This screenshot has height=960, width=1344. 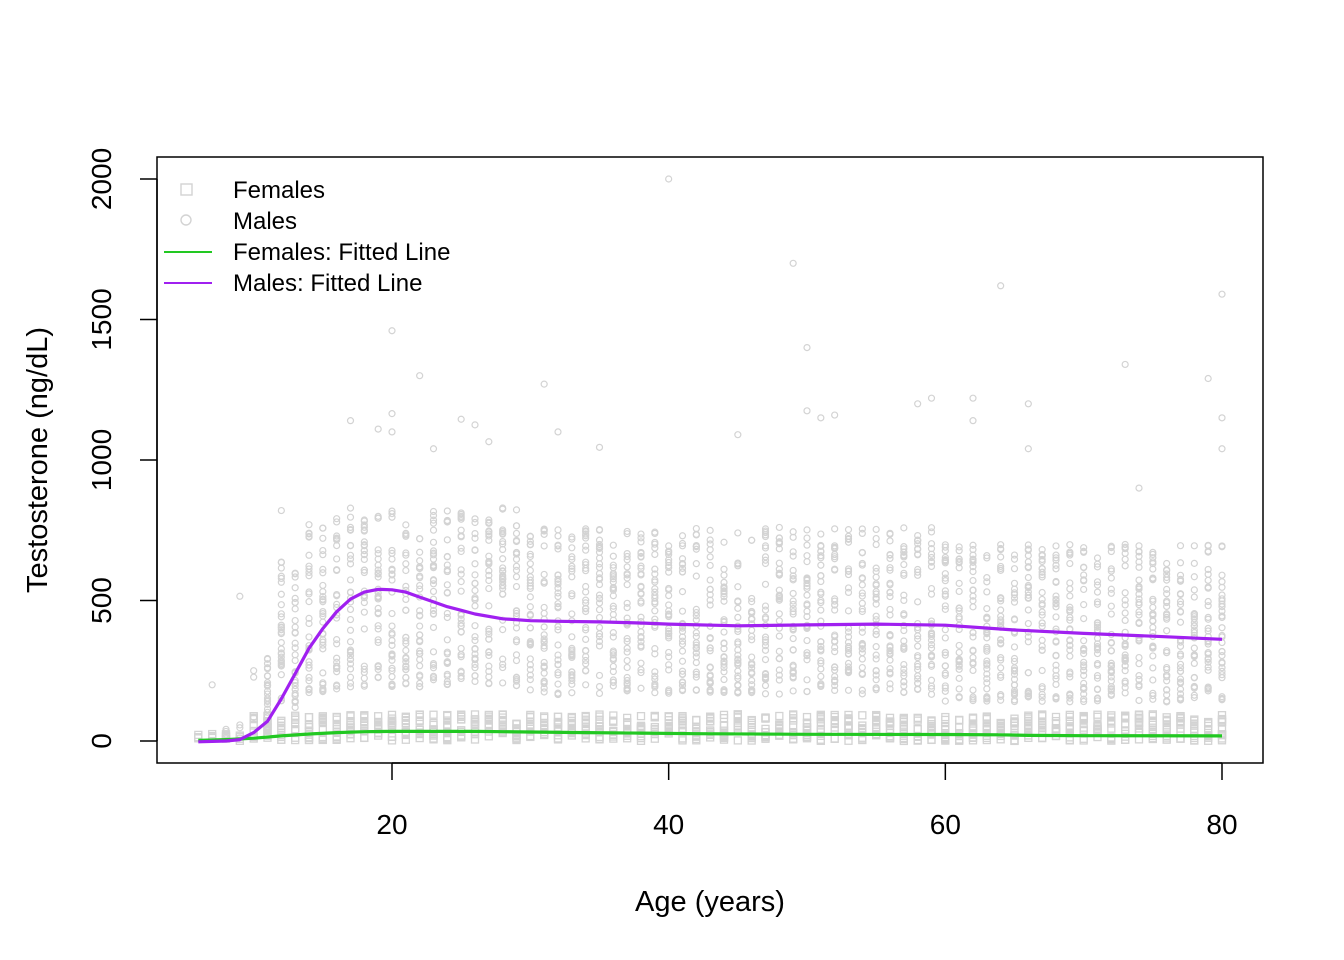 What do you see at coordinates (101, 741) in the screenshot?
I see `y-tick-label: 0` at bounding box center [101, 741].